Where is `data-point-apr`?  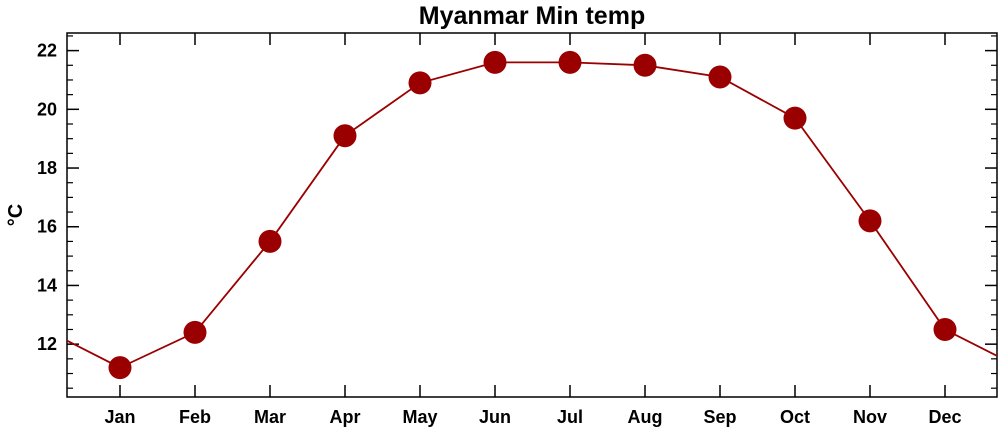
data-point-apr is located at coordinates (345, 136).